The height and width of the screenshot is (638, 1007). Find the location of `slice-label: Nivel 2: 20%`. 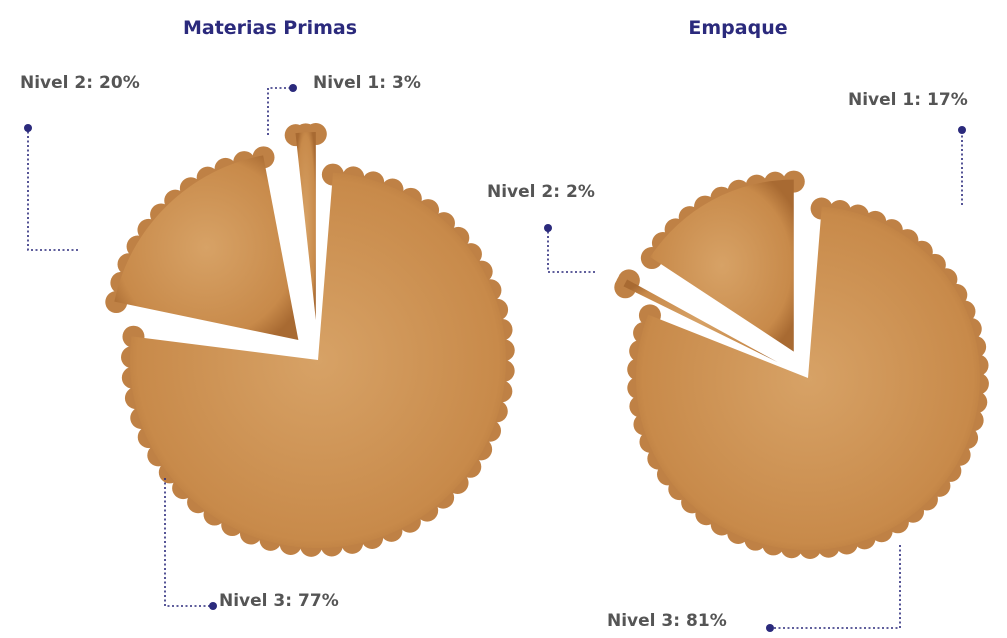

slice-label: Nivel 2: 20% is located at coordinates (80, 83).